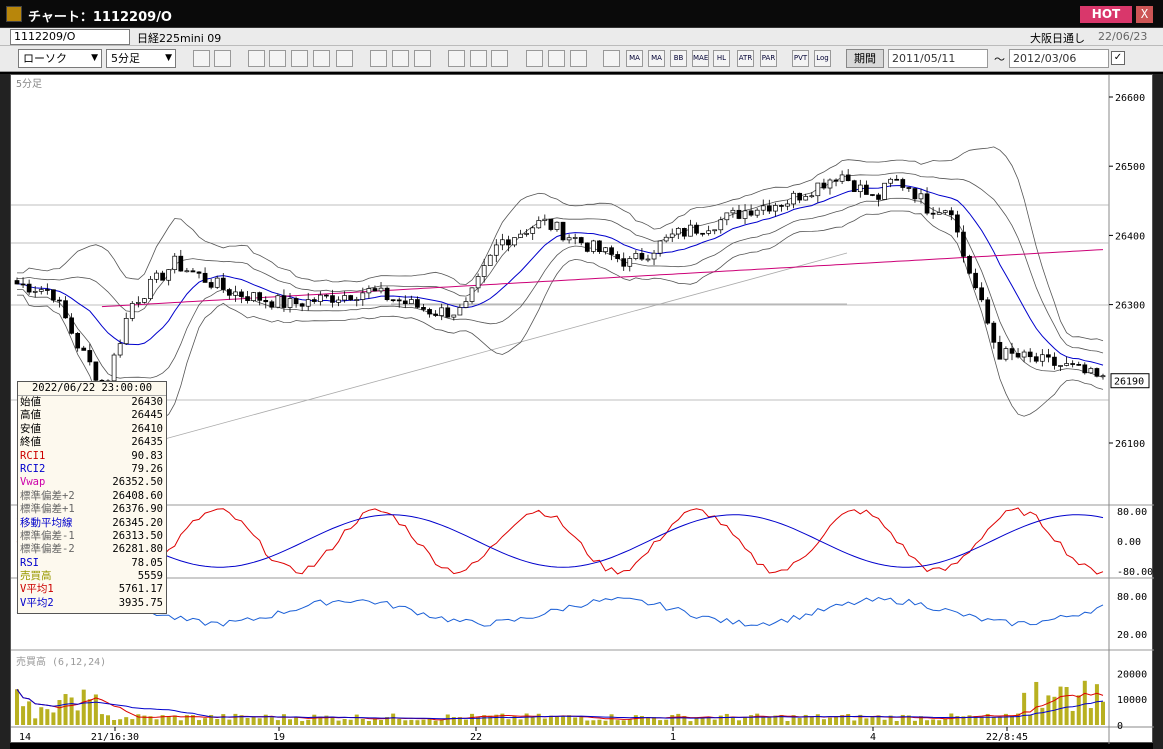 The height and width of the screenshot is (749, 1163). What do you see at coordinates (299, 58) in the screenshot?
I see `table-button` at bounding box center [299, 58].